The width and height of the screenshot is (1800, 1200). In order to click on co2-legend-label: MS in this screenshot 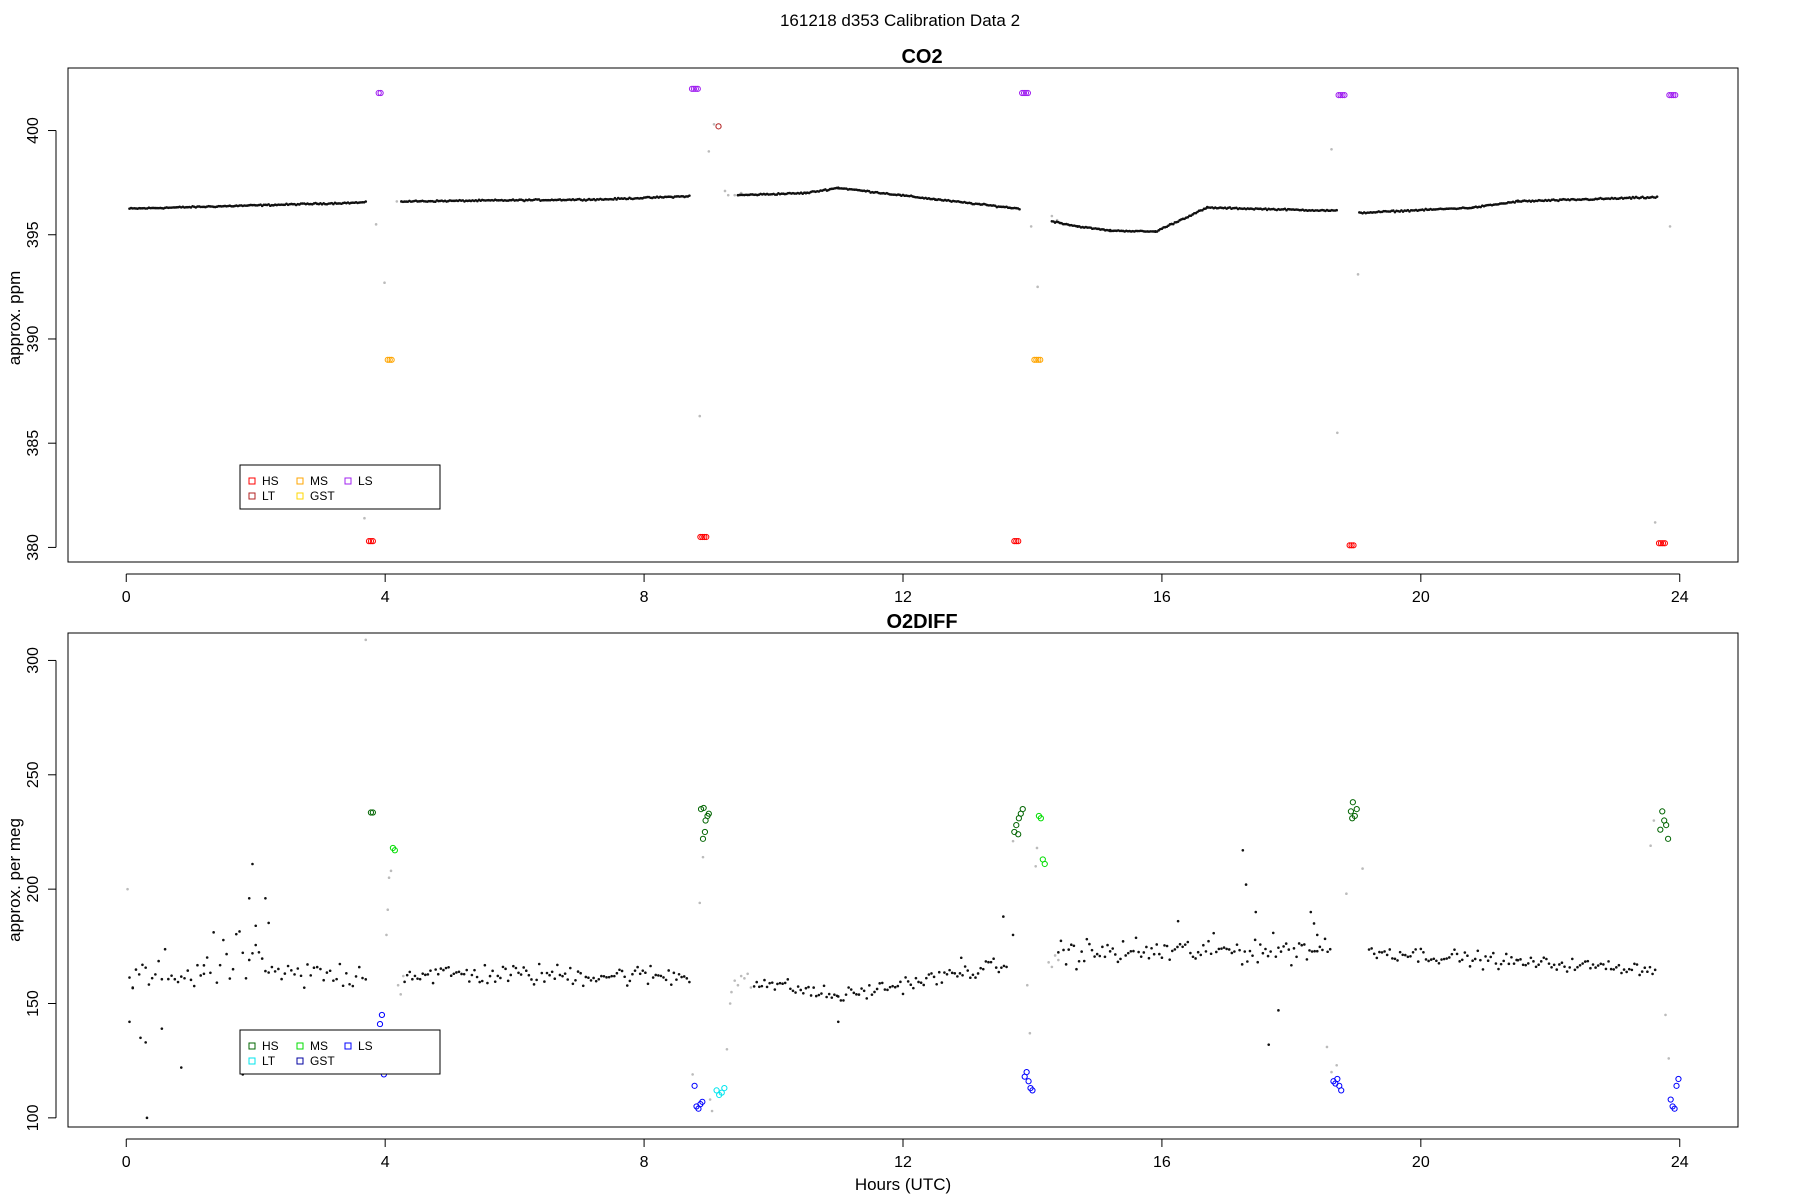, I will do `click(319, 481)`.